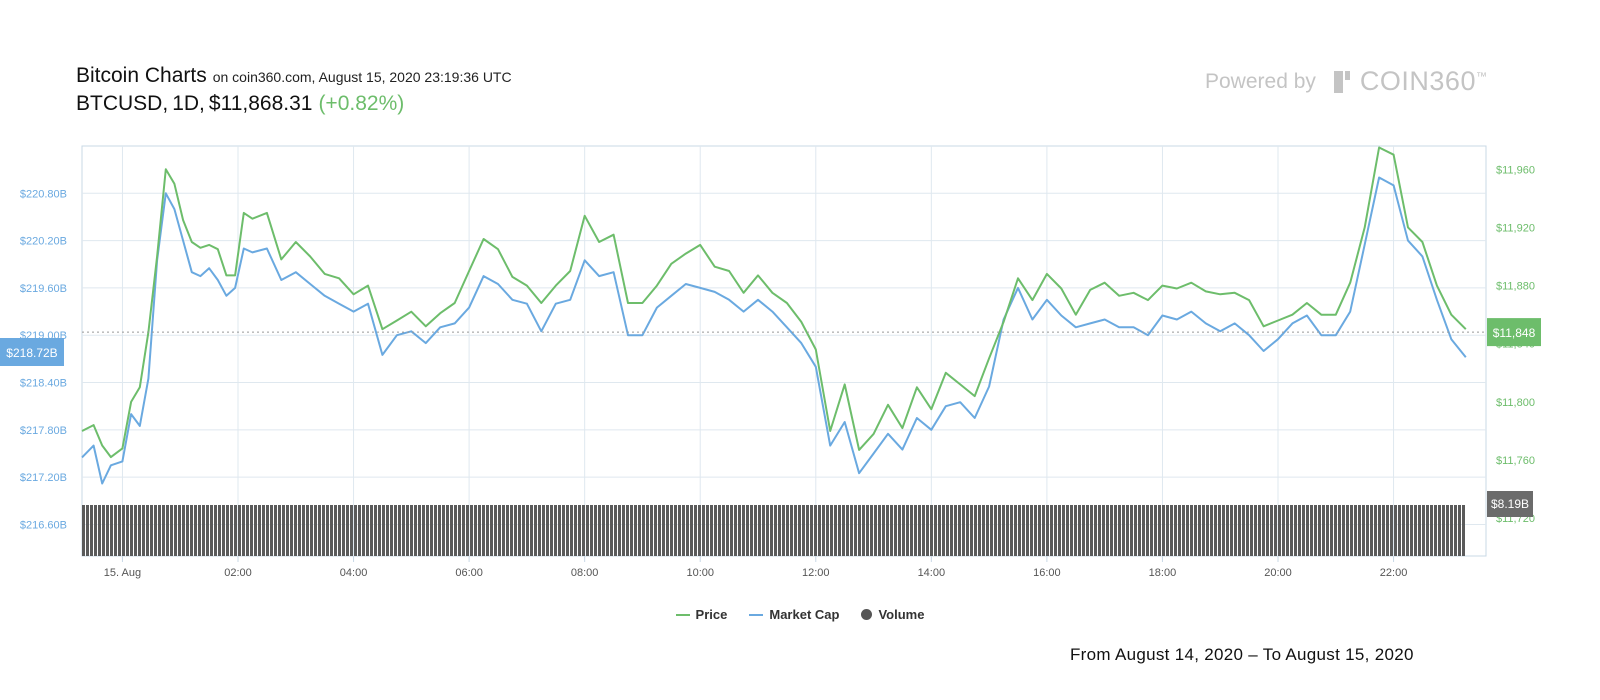 Image resolution: width=1600 pixels, height=700 pixels. What do you see at coordinates (1260, 81) in the screenshot?
I see `powered-by-label: Powered by` at bounding box center [1260, 81].